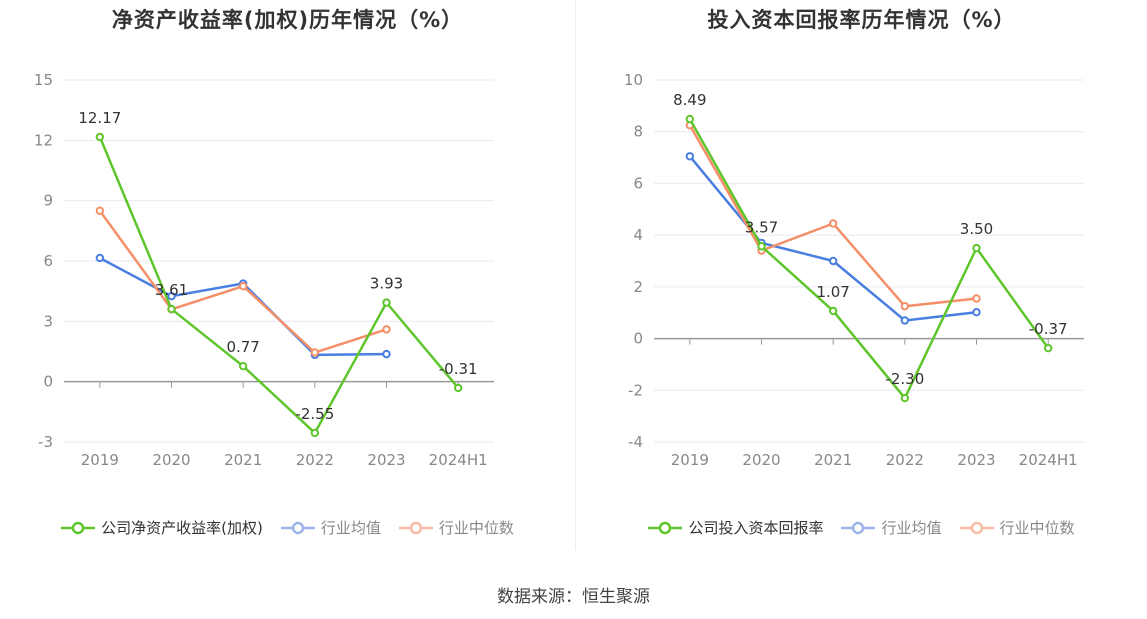  I want to click on y-tick-label: -2, so click(635, 390).